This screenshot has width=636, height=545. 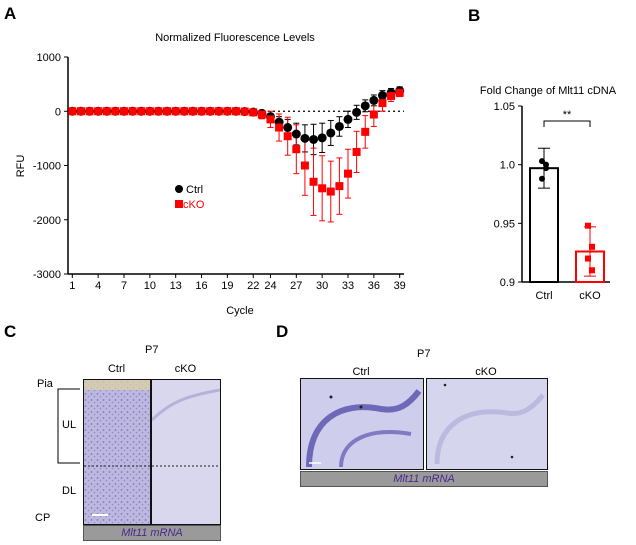 I want to click on y-tick-label: -2000, so click(x=47, y=221).